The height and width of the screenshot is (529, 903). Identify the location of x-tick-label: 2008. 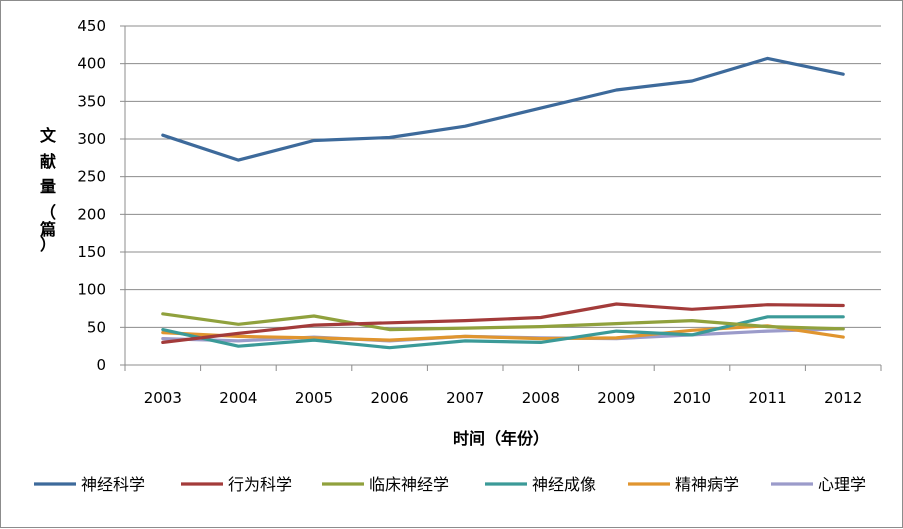
(541, 398).